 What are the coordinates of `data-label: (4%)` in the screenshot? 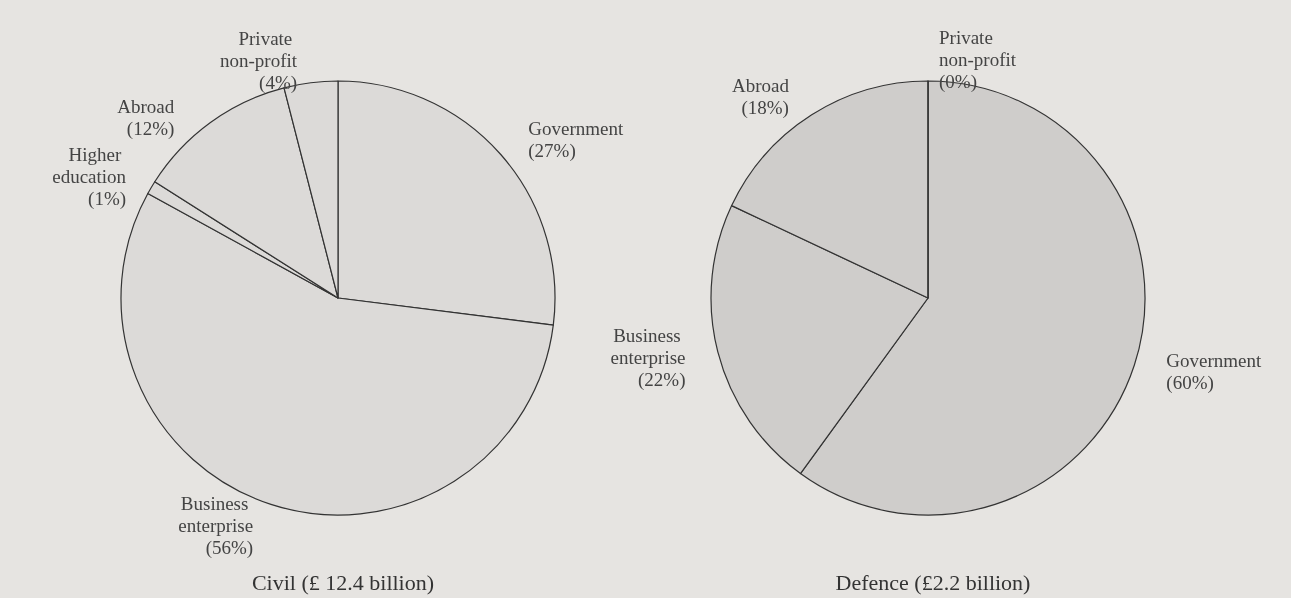 It's located at (278, 83).